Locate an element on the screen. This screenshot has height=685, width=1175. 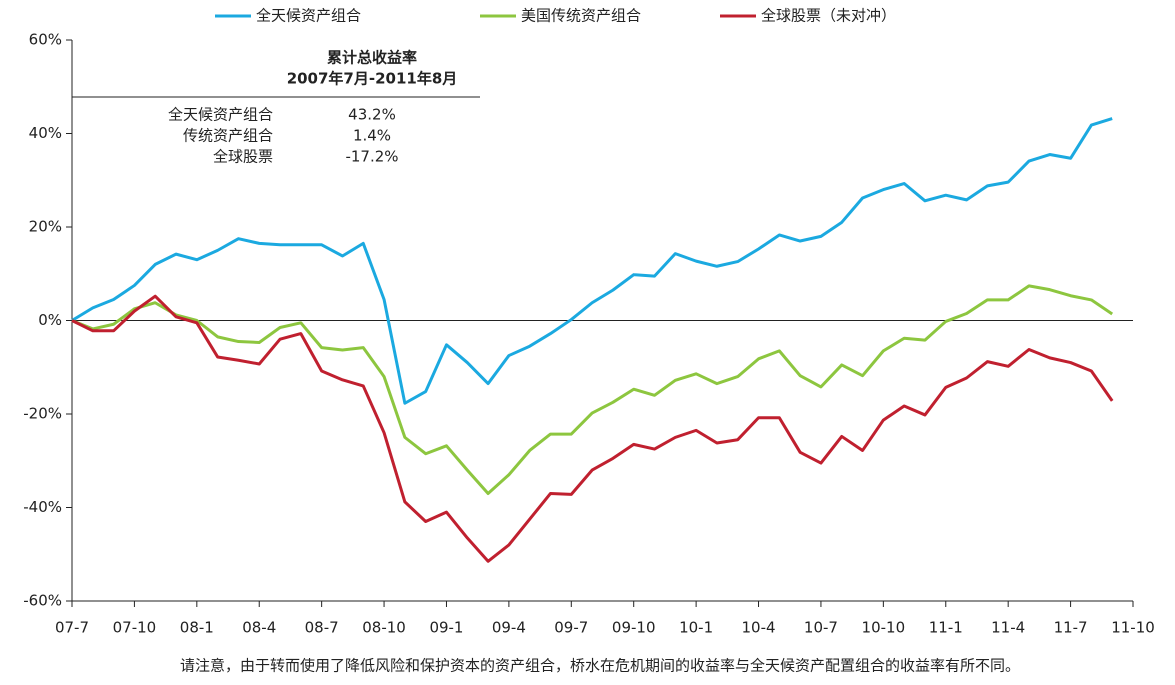
y-tick-label: -60% is located at coordinates (42, 601).